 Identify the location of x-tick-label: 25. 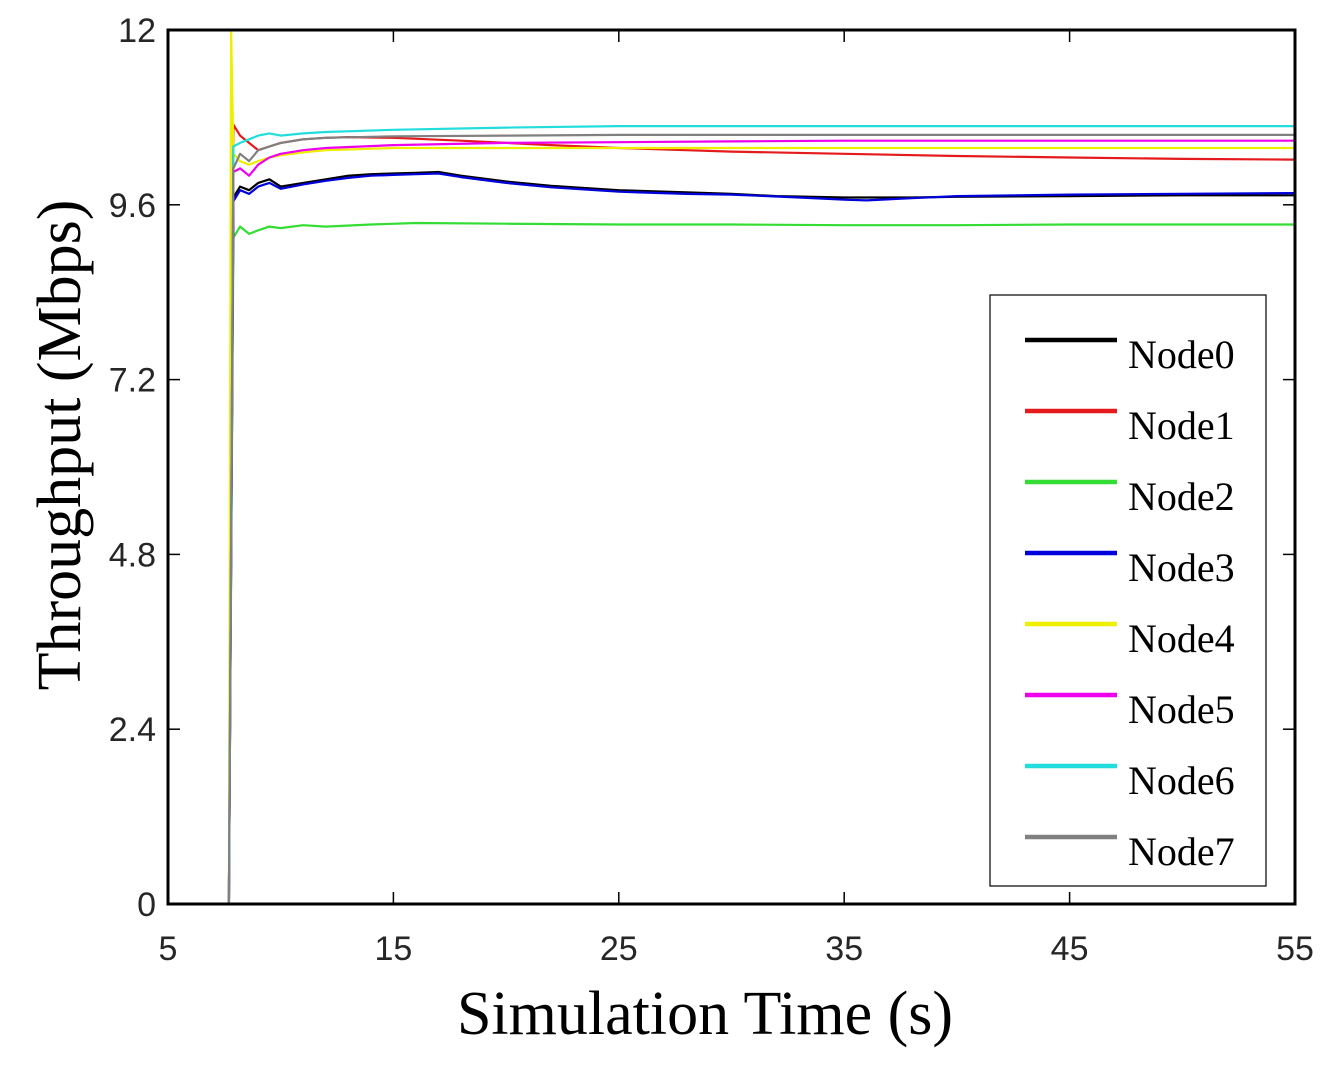
(619, 949).